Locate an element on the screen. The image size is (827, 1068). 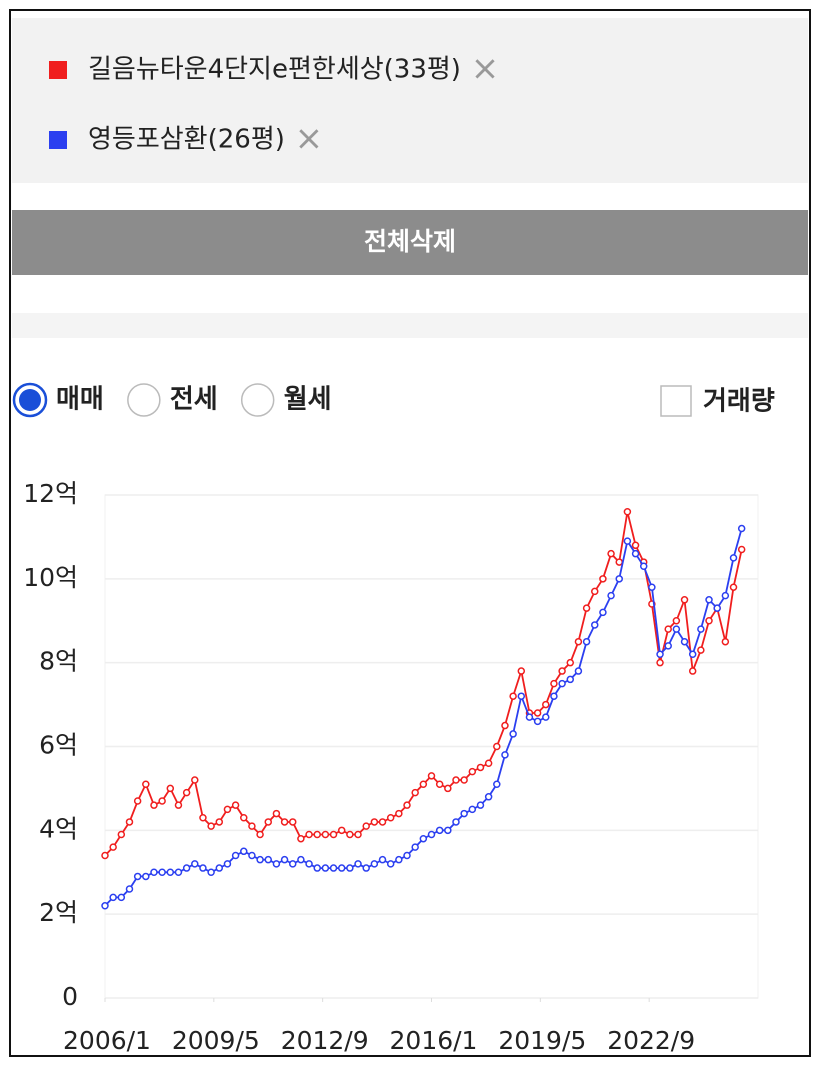
radio-label: 매매 is located at coordinates (80, 400).